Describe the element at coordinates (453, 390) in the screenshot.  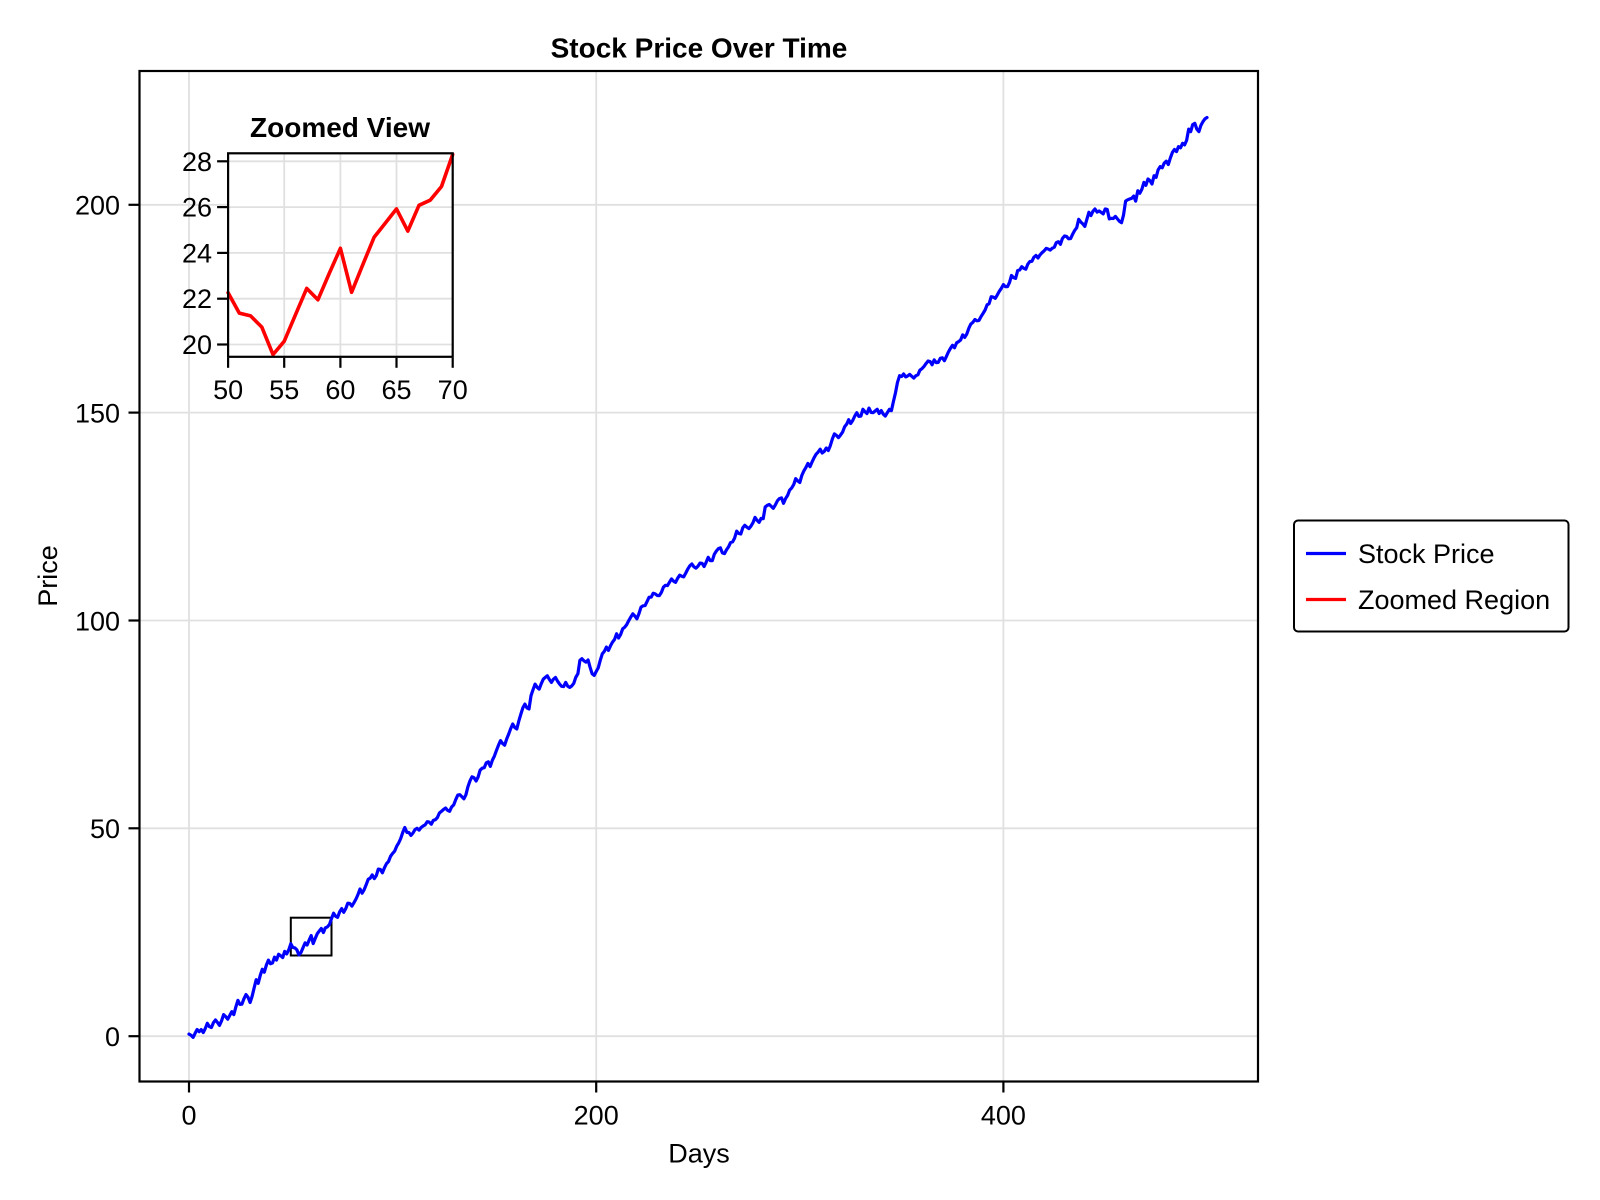
I see `svg-text: 70` at that location.